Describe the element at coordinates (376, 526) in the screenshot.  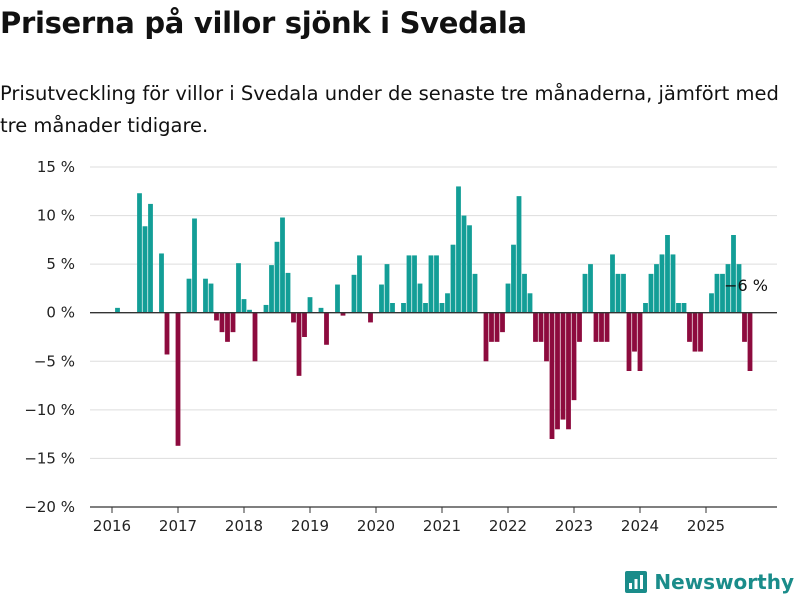
I see `x-tick-label: 2020` at that location.